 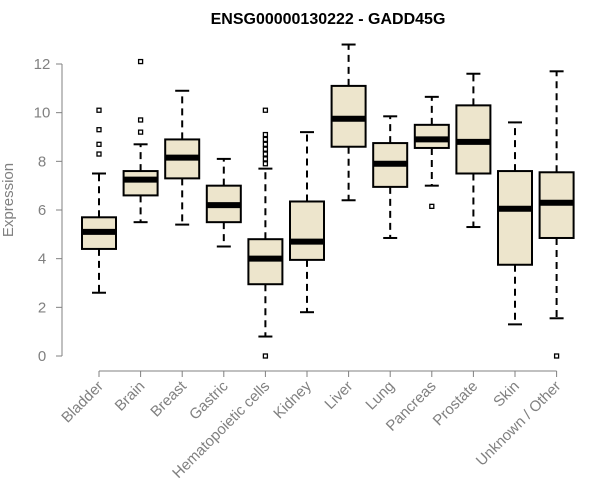 What do you see at coordinates (42, 210) in the screenshot?
I see `y-tick-label: 6` at bounding box center [42, 210].